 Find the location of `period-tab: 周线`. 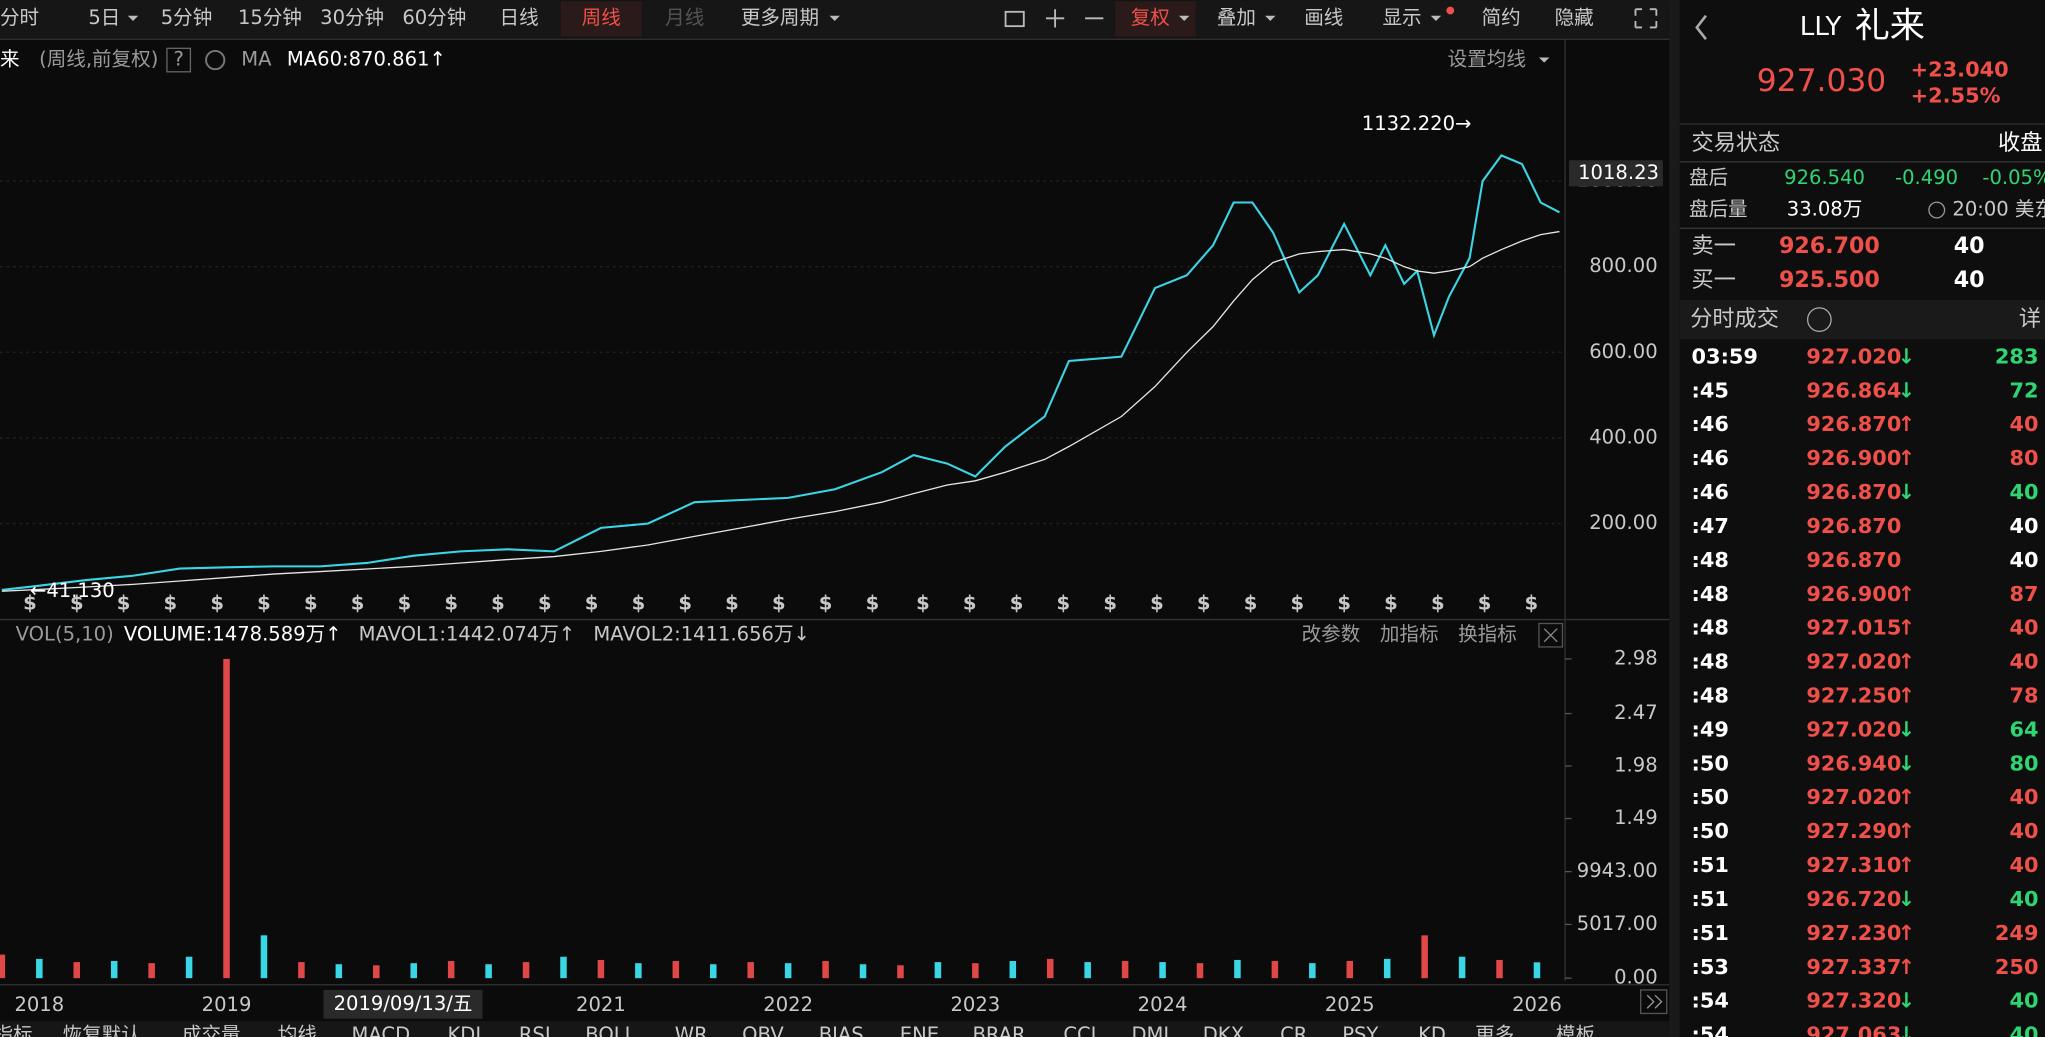

period-tab: 周线 is located at coordinates (601, 17).